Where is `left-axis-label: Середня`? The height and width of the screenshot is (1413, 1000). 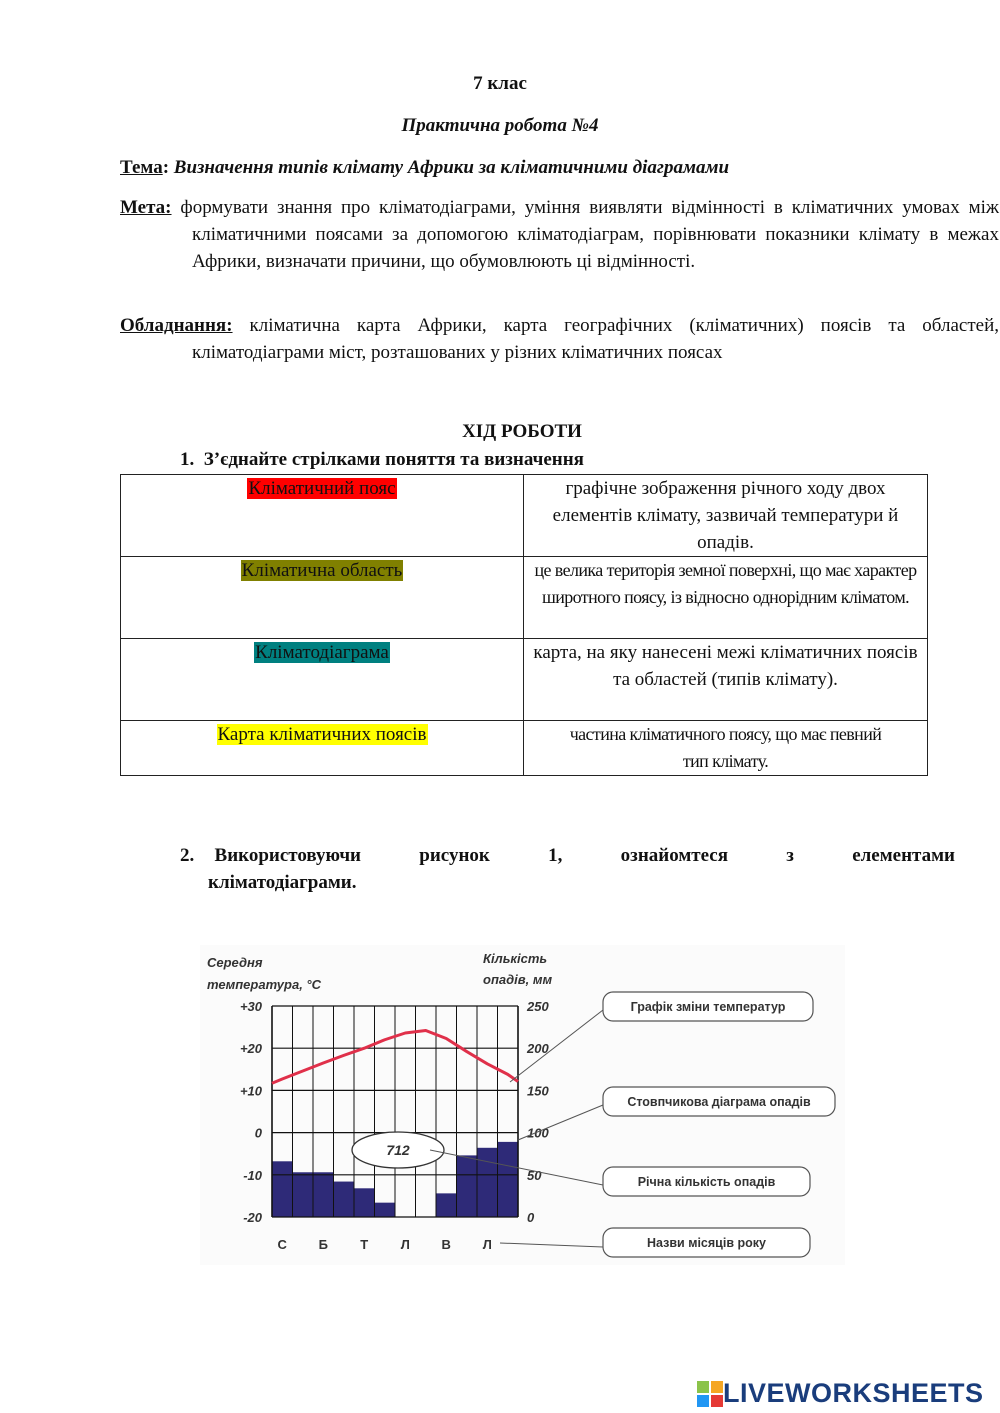
left-axis-label: Середня is located at coordinates (235, 962).